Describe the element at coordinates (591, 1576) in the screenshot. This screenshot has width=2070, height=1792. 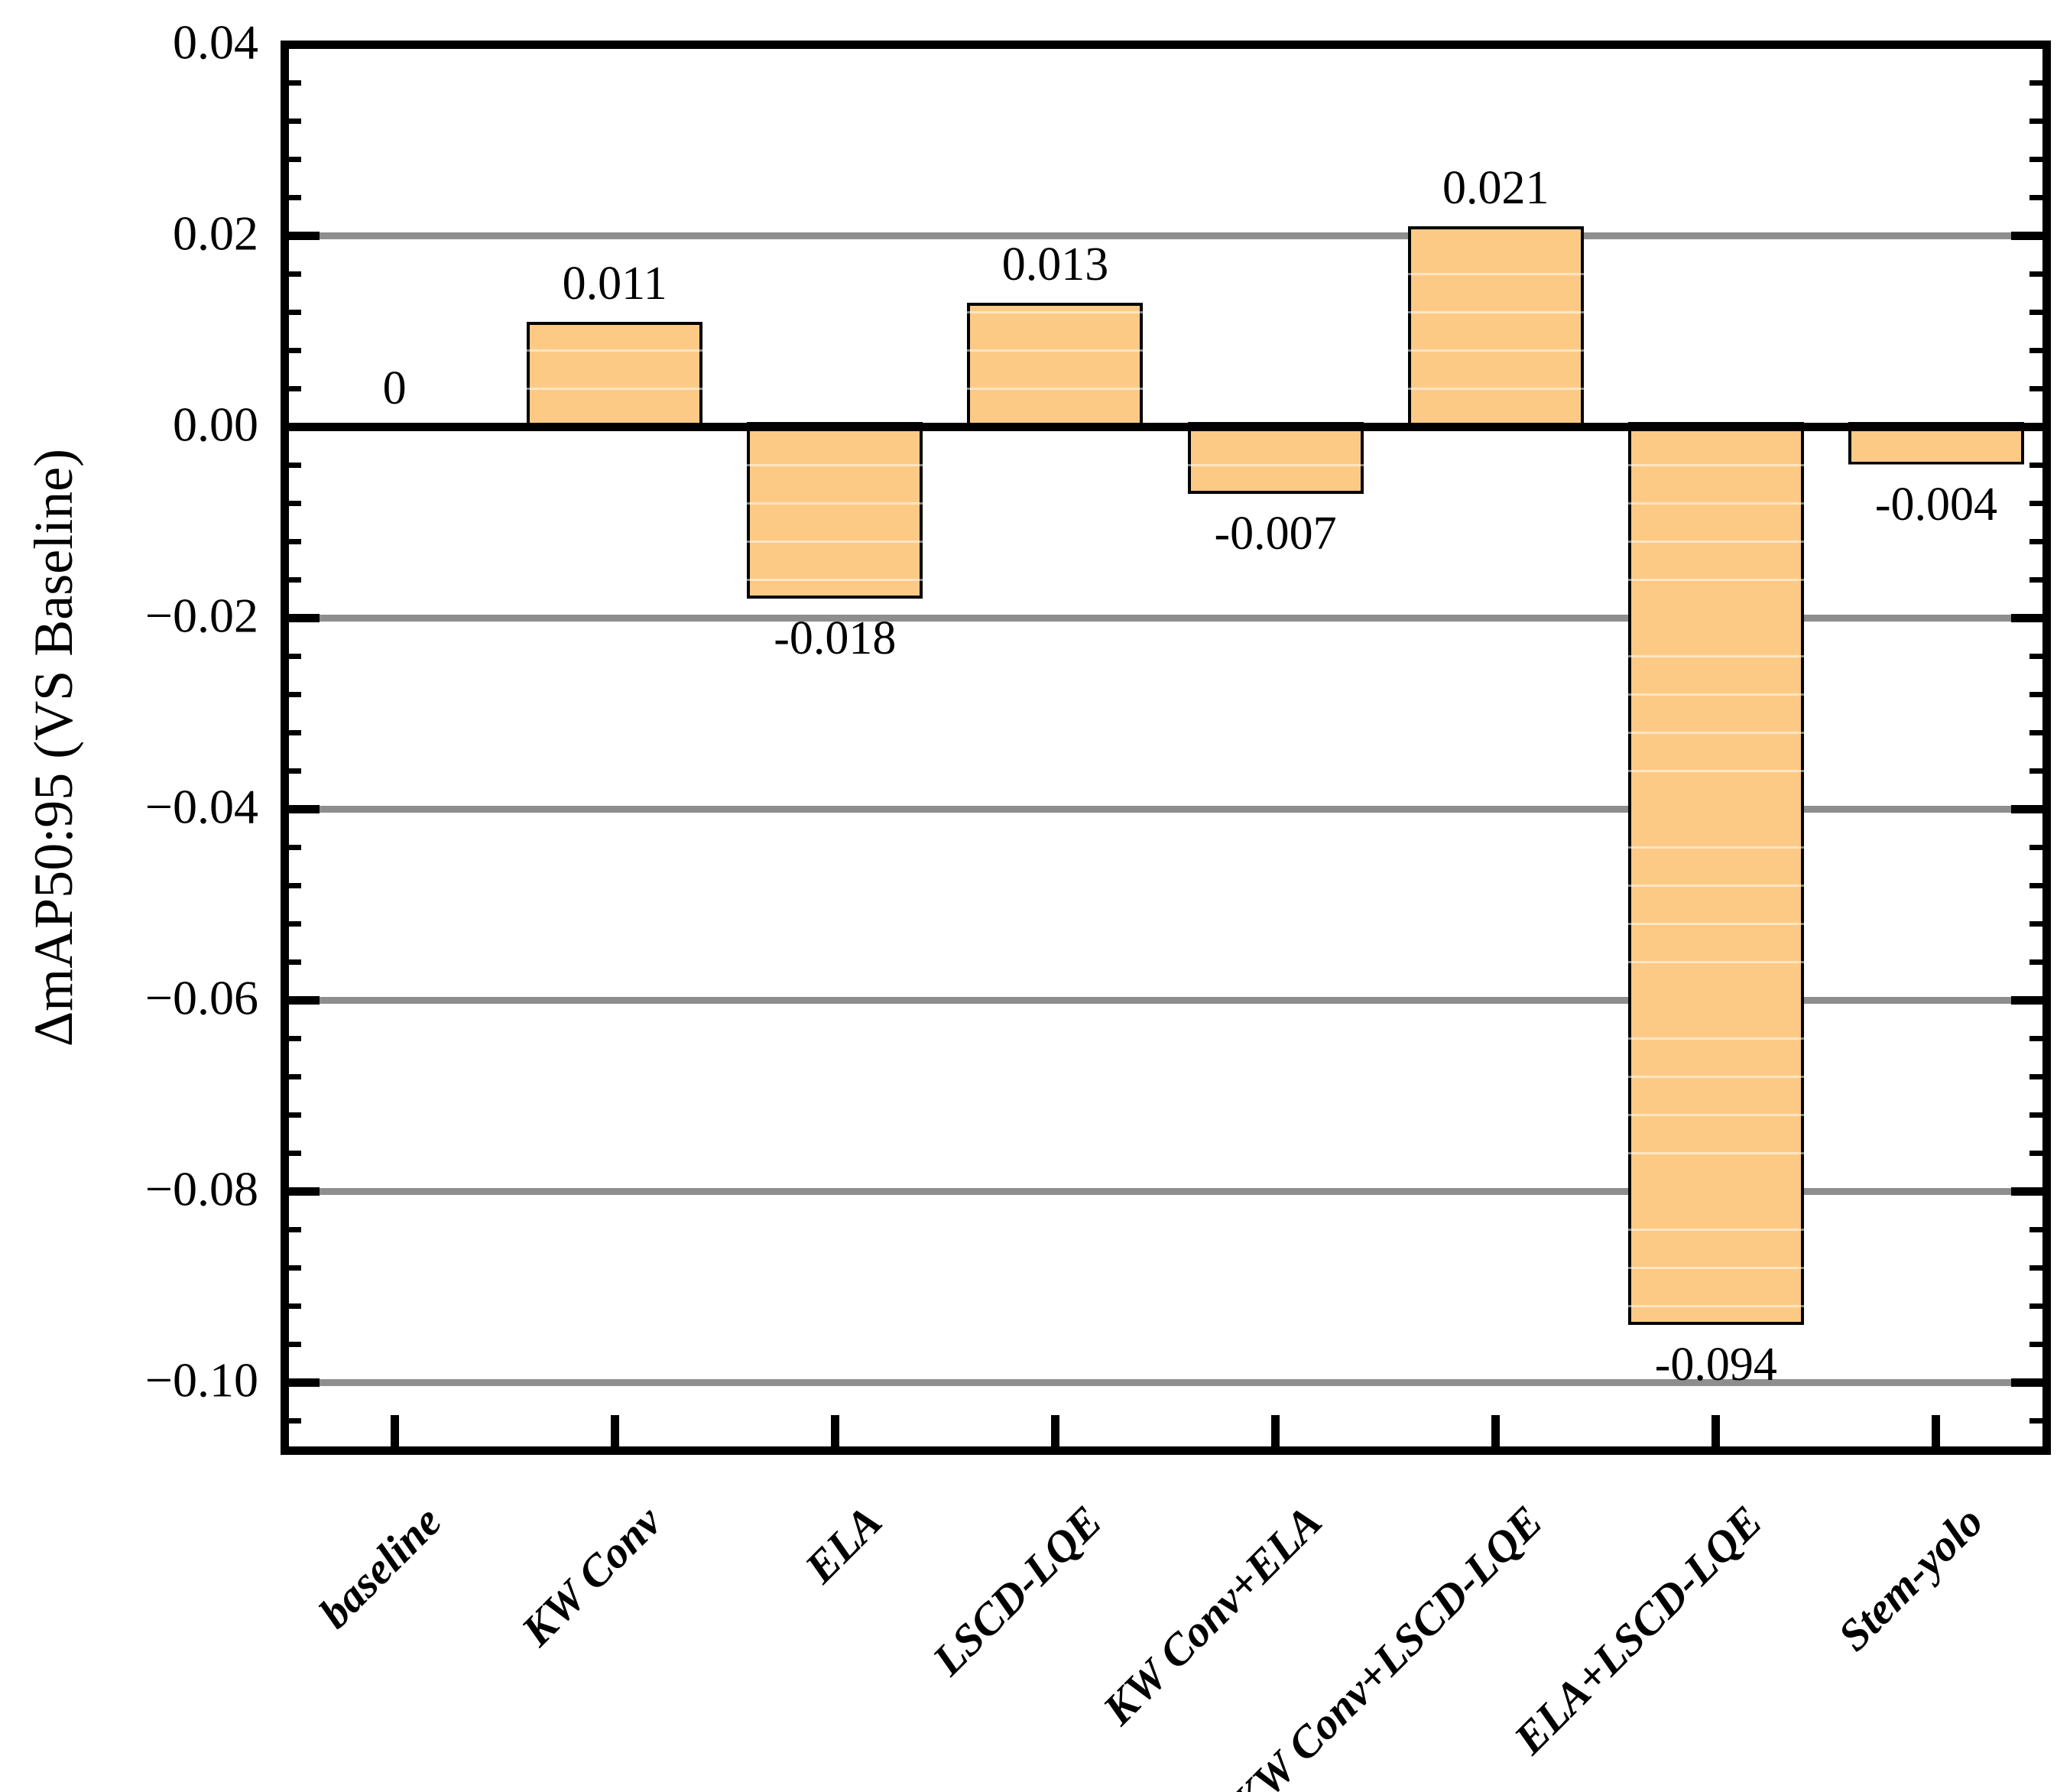
I see `x-tick-label-kw-conv: KW Conv` at that location.